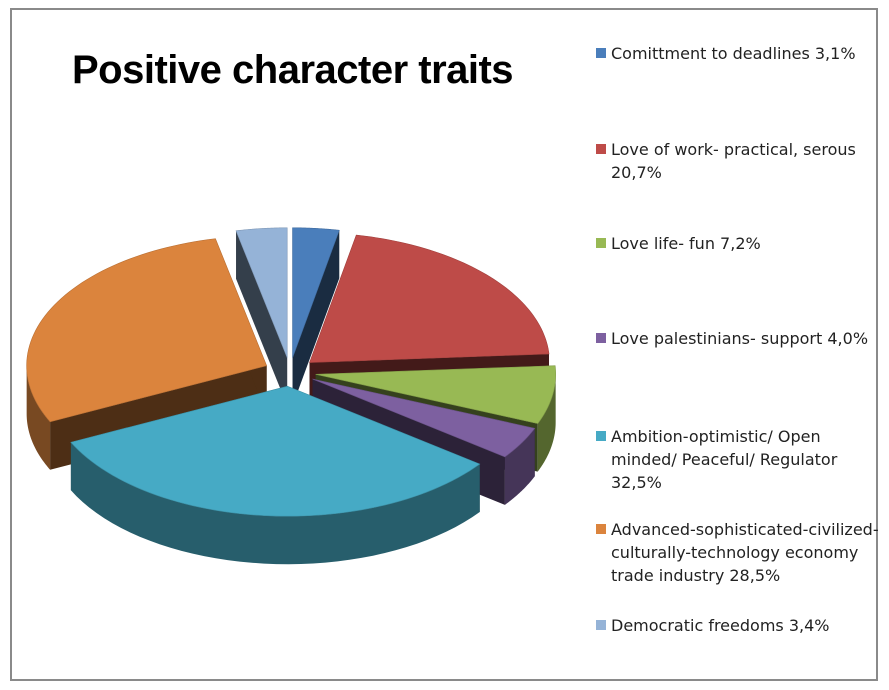 The height and width of the screenshot is (690, 889). Describe the element at coordinates (733, 53) in the screenshot. I see `legend-label: Comittment to deadlines 3,1%` at that location.